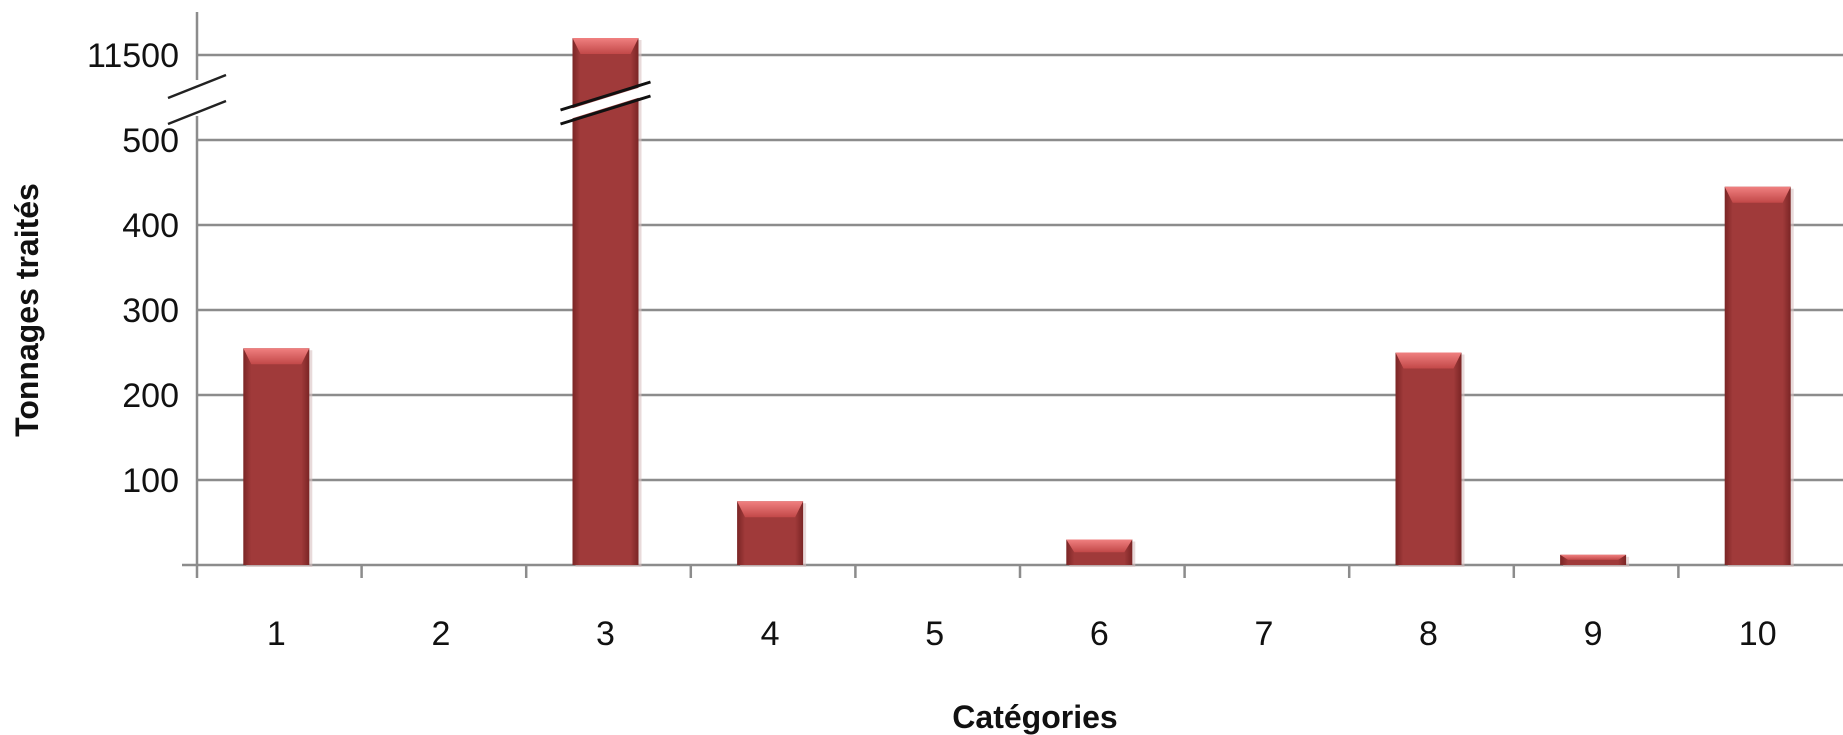  What do you see at coordinates (150, 311) in the screenshot?
I see `y-tick-label: 300` at bounding box center [150, 311].